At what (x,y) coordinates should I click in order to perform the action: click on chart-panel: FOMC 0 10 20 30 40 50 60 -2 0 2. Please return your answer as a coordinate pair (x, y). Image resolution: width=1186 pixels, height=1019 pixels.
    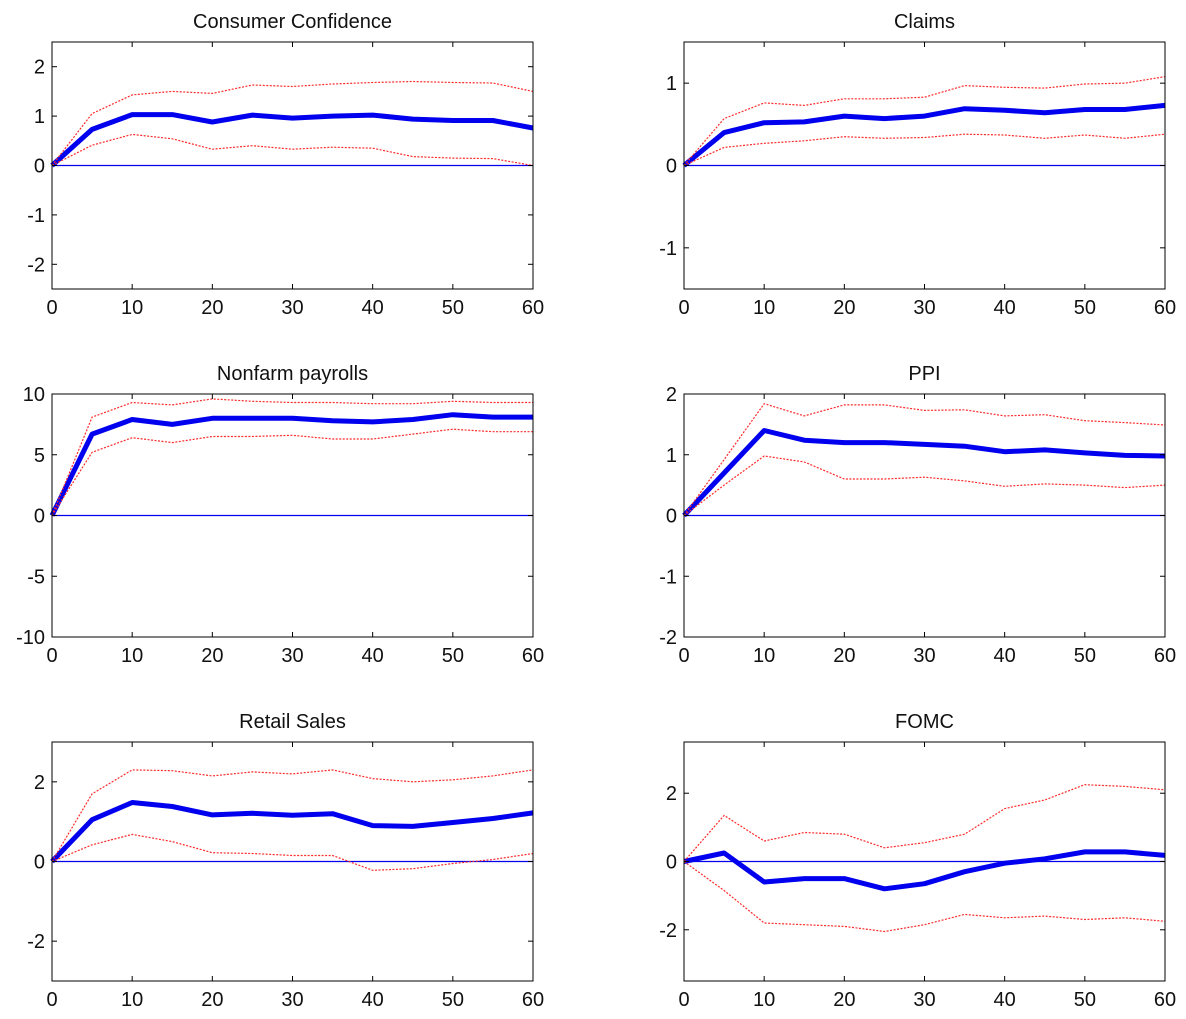
    Looking at the image, I should click on (917, 861).